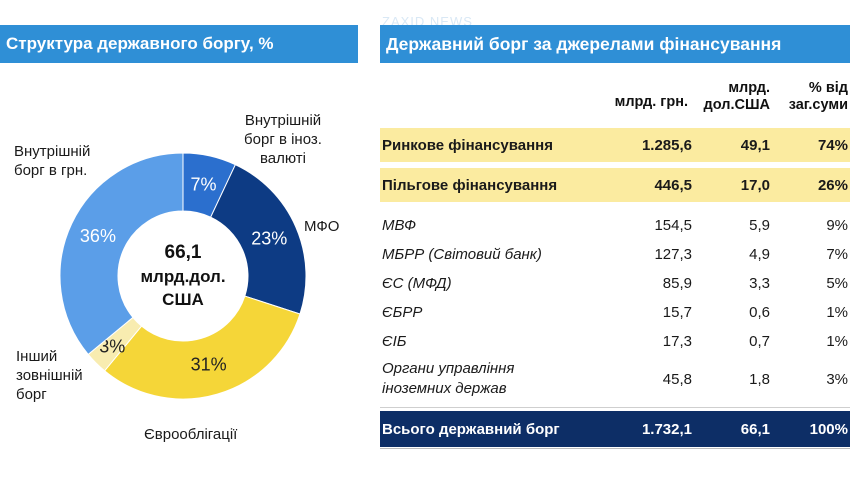 The height and width of the screenshot is (490, 850). Describe the element at coordinates (98, 236) in the screenshot. I see `slice-value-label-domestic-uah: 36%` at that location.